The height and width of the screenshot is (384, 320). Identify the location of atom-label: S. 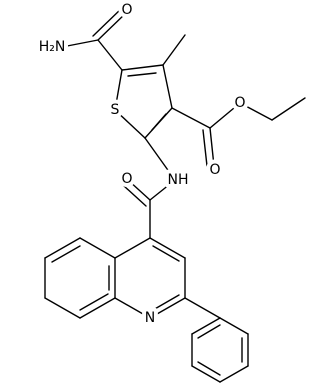
(115, 110).